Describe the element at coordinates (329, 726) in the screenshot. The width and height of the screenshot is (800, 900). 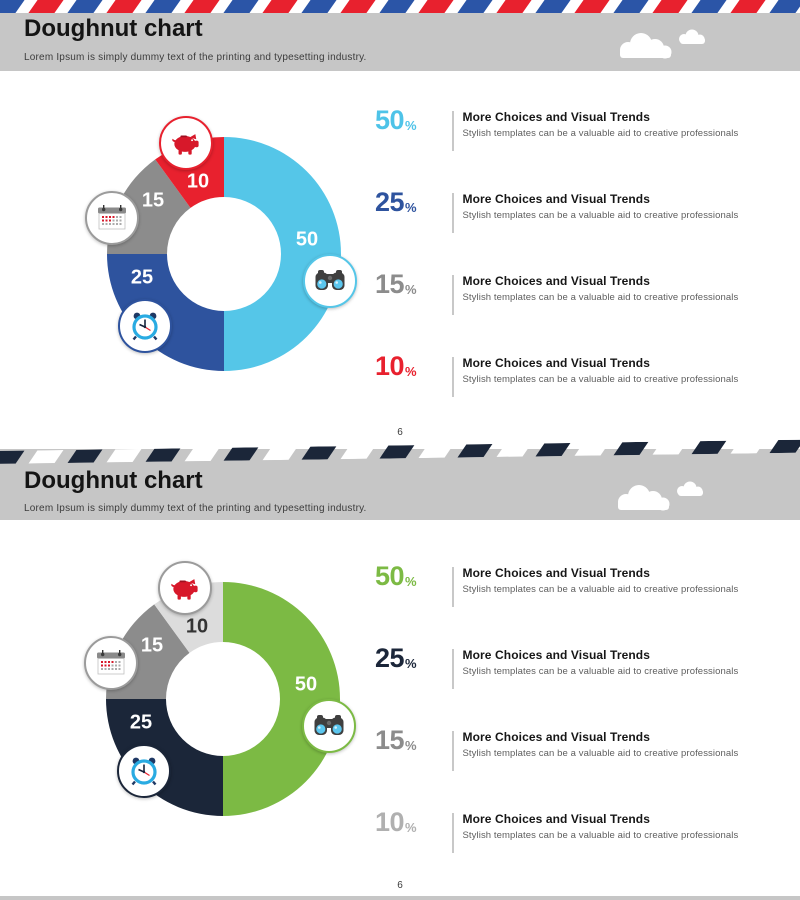
I see `binoculars-icon` at that location.